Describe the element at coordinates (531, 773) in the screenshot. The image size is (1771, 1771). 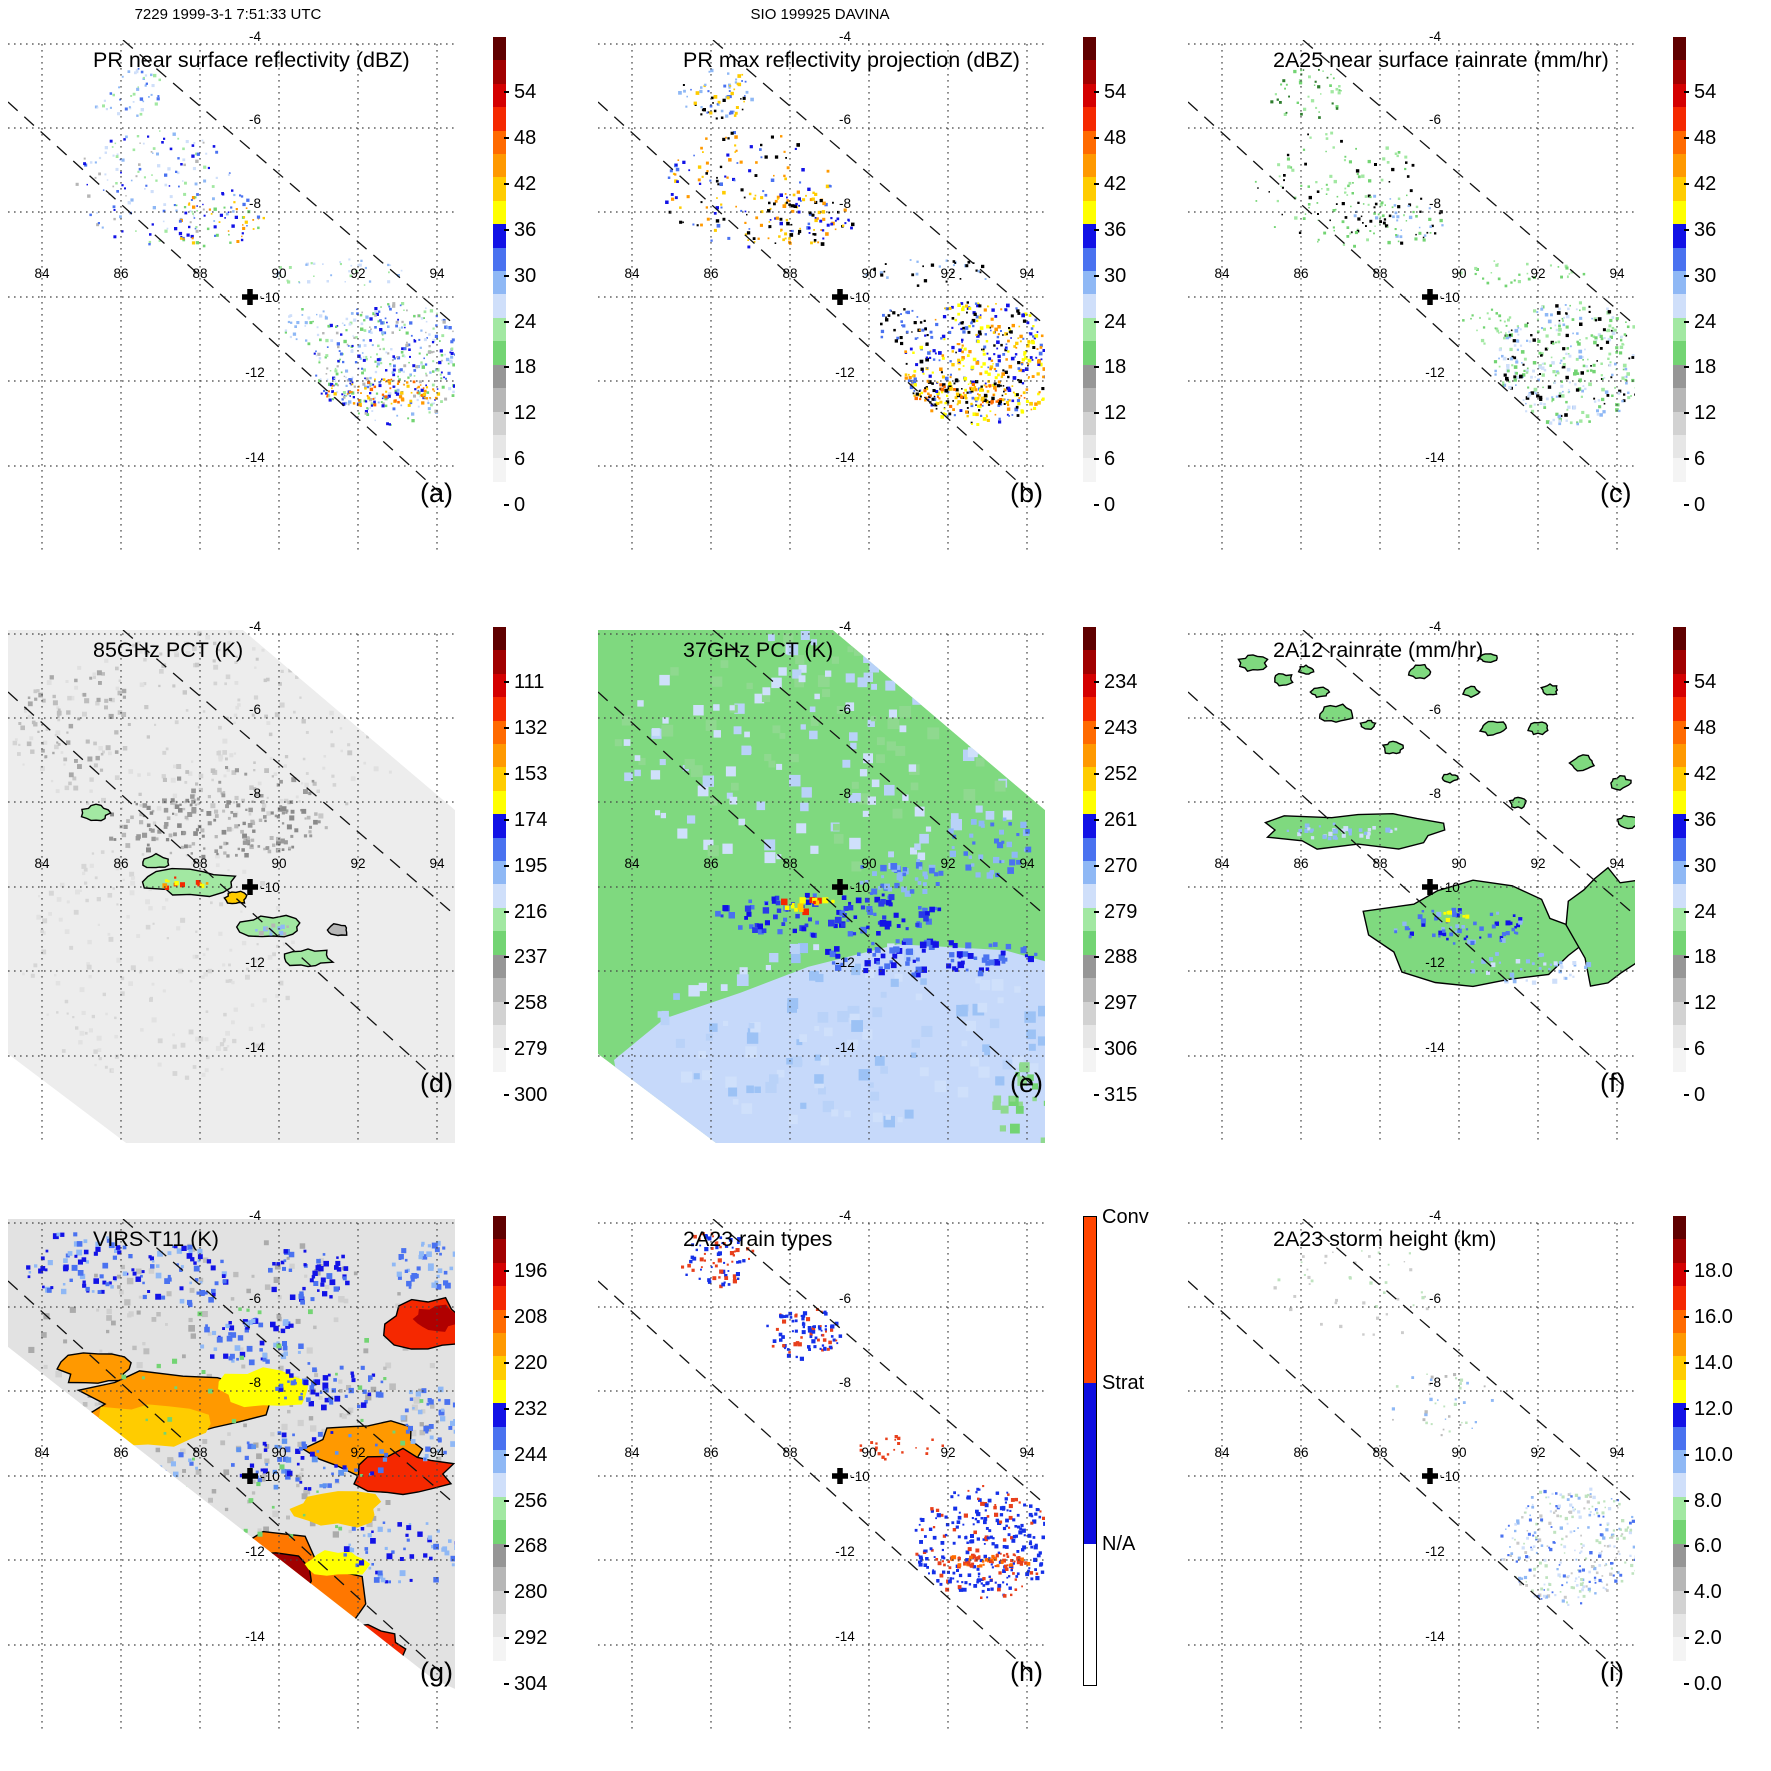
I see `colorbar-tick-label: 153` at that location.